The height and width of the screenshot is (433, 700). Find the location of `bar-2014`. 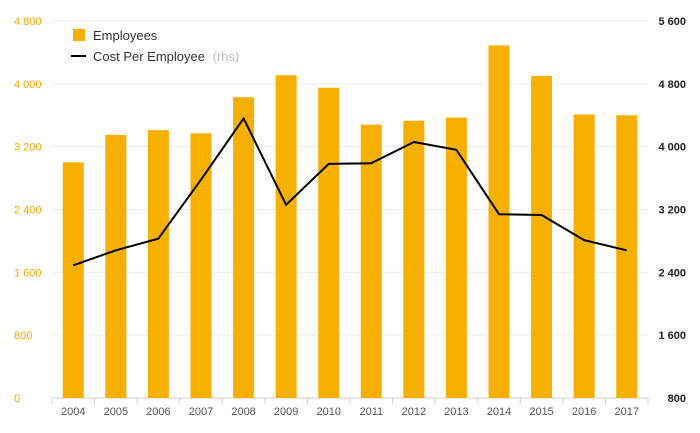

bar-2014 is located at coordinates (499, 222).